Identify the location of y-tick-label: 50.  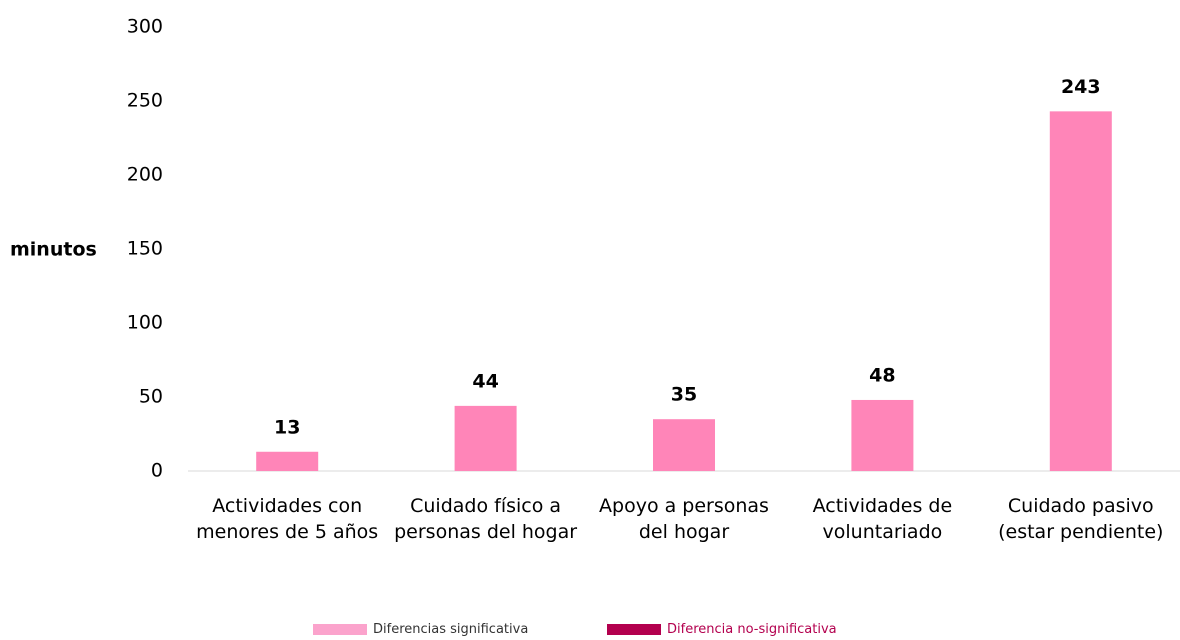
(151, 397).